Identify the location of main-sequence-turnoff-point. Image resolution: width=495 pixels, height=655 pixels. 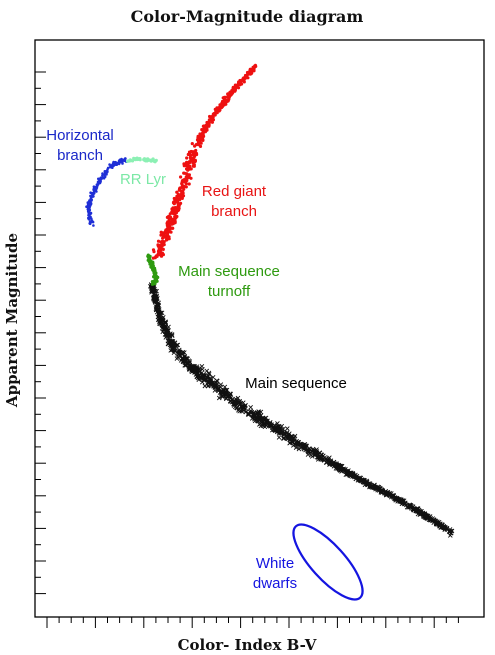
(152, 265).